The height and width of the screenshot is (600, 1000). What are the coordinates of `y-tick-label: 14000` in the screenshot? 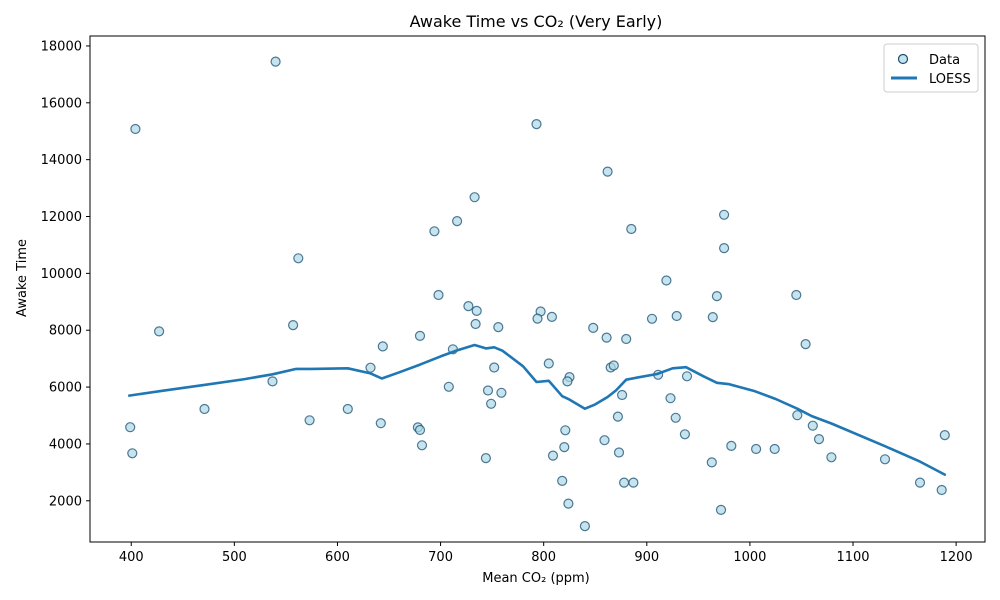 It's located at (61, 160).